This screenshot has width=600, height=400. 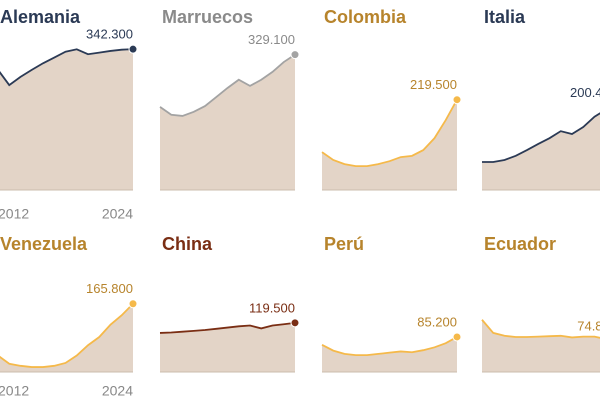 I want to click on value-label: 329.100, so click(x=271, y=39).